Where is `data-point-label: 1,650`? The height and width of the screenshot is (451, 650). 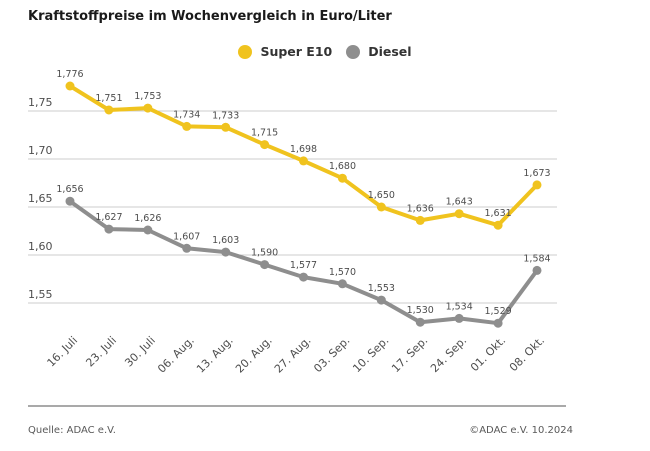
data-point-label: 1,650 is located at coordinates (381, 195).